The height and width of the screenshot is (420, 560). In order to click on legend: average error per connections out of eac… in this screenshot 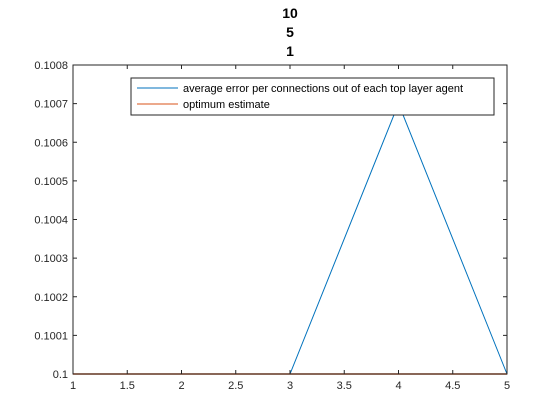, I will do `click(312, 96)`.